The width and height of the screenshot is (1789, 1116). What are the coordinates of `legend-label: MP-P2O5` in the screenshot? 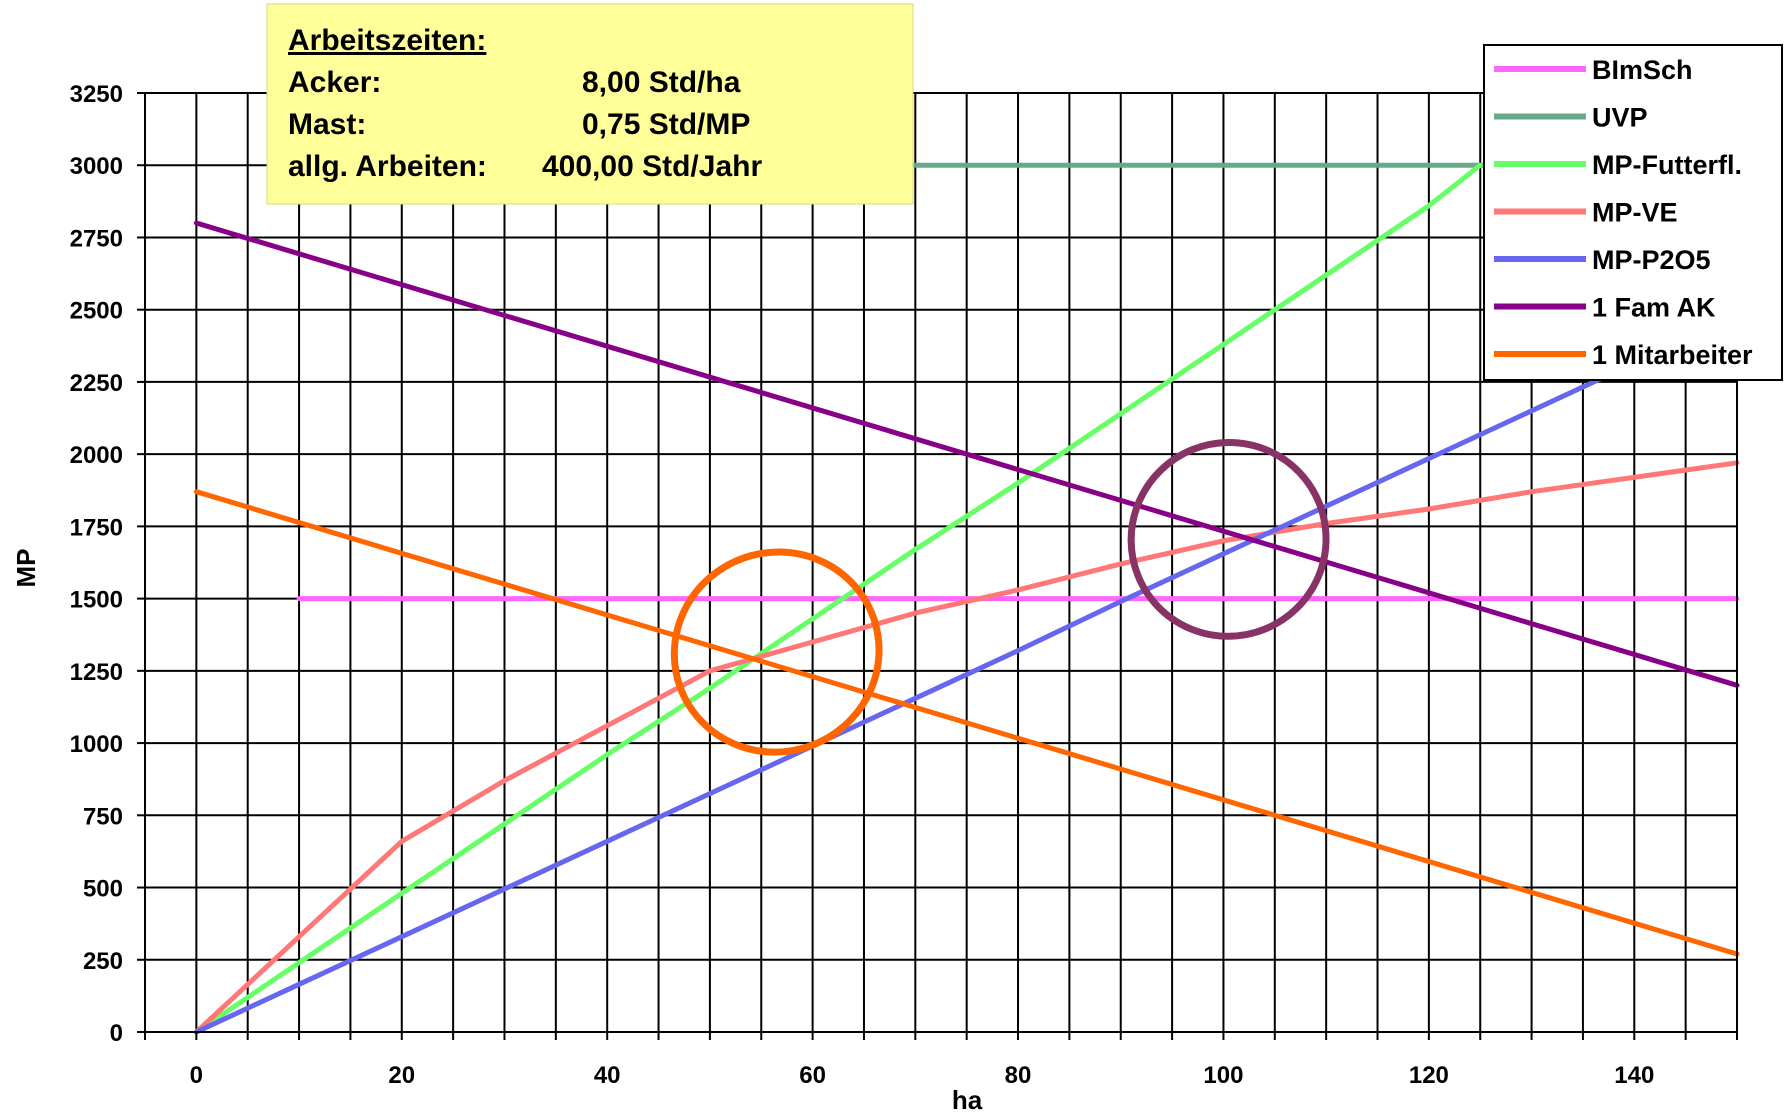 It's located at (1651, 260).